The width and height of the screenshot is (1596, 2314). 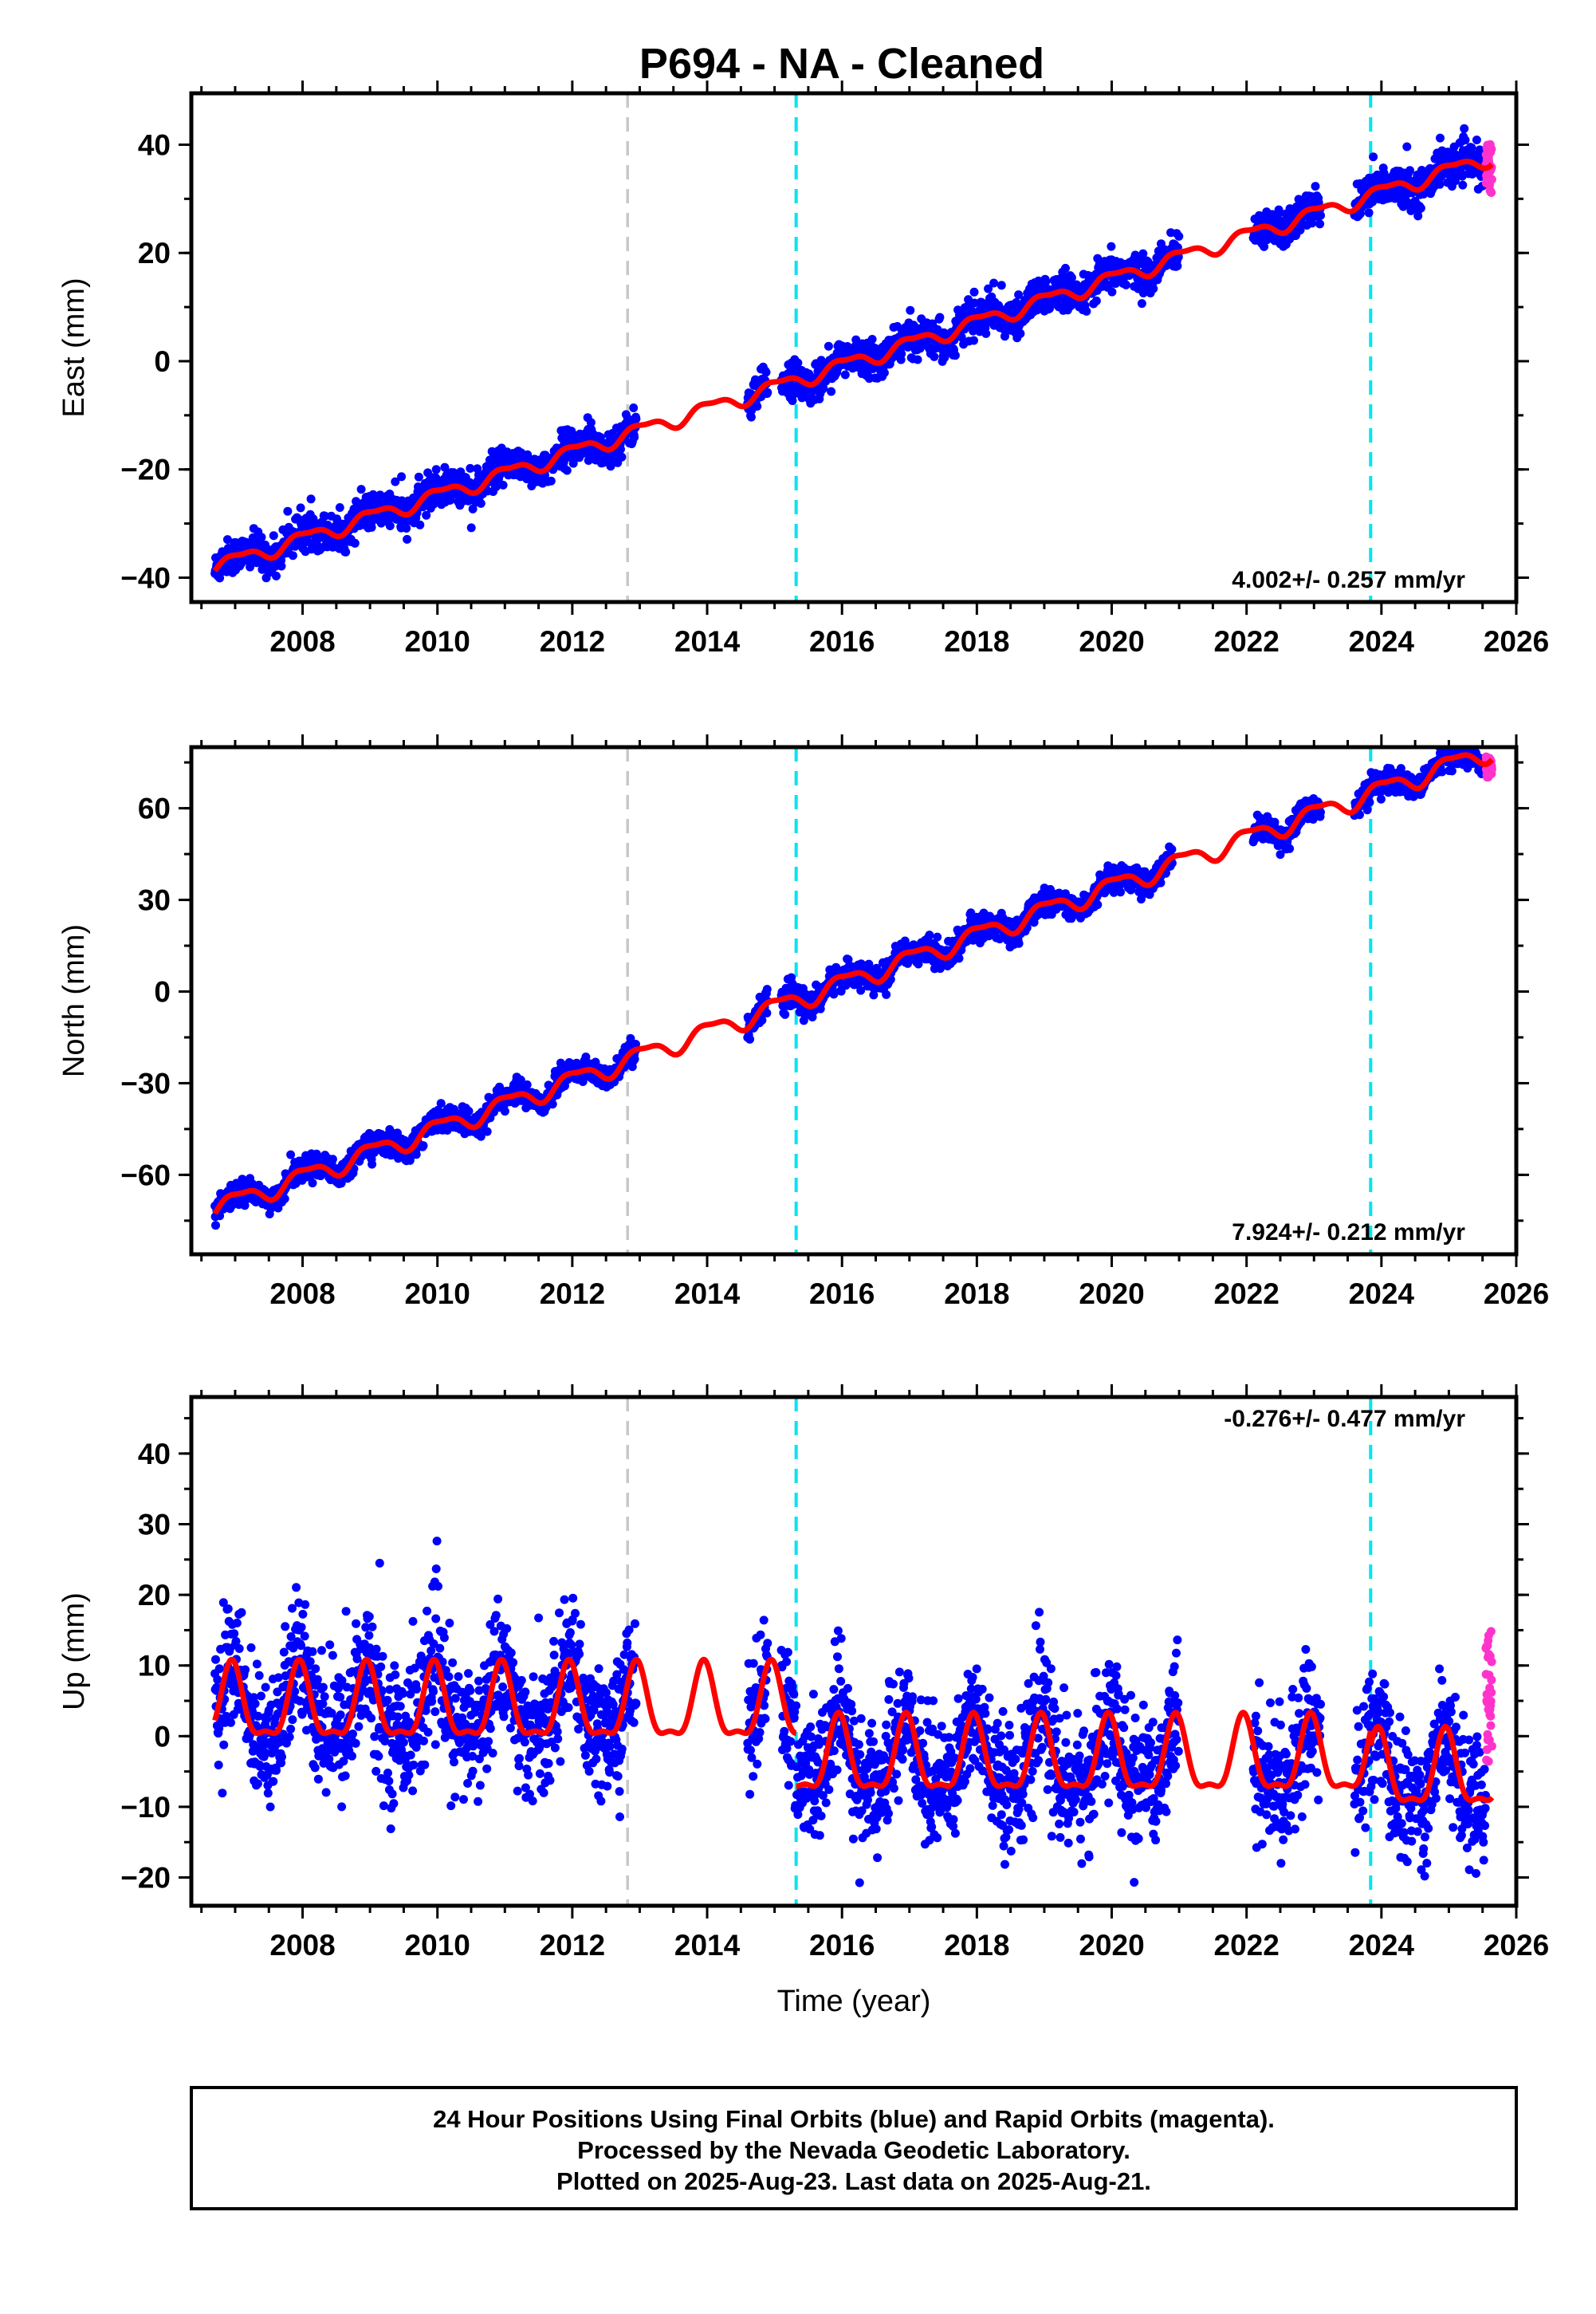 What do you see at coordinates (74, 347) in the screenshot?
I see `y-axis-label: East (mm)` at bounding box center [74, 347].